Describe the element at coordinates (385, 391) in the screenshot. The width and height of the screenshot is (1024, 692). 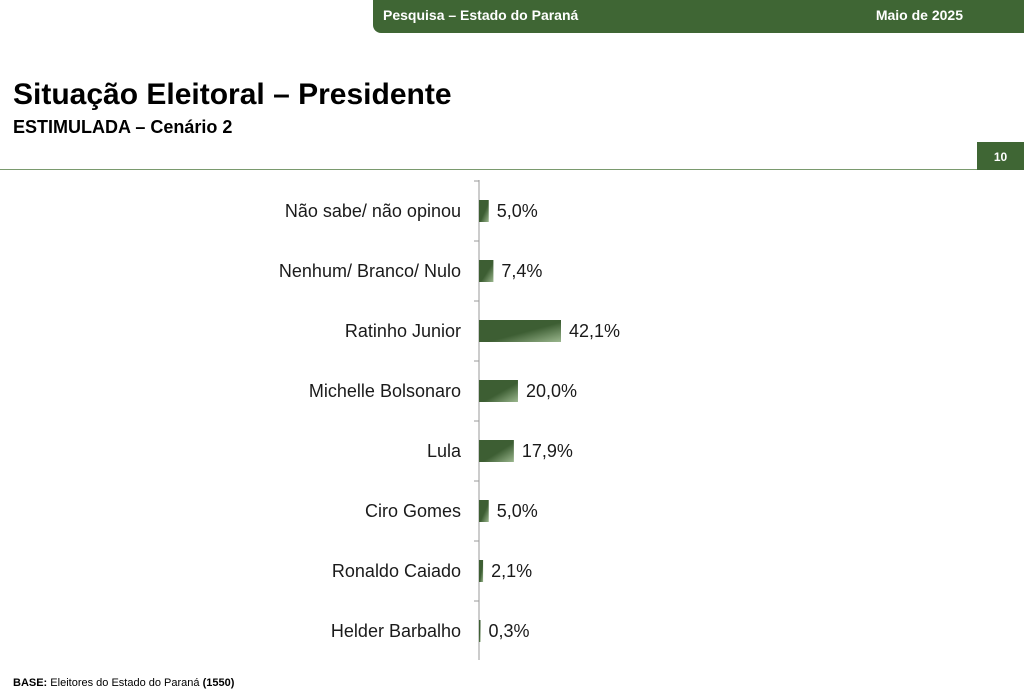
I see `category-label: Michelle Bolsonaro` at that location.